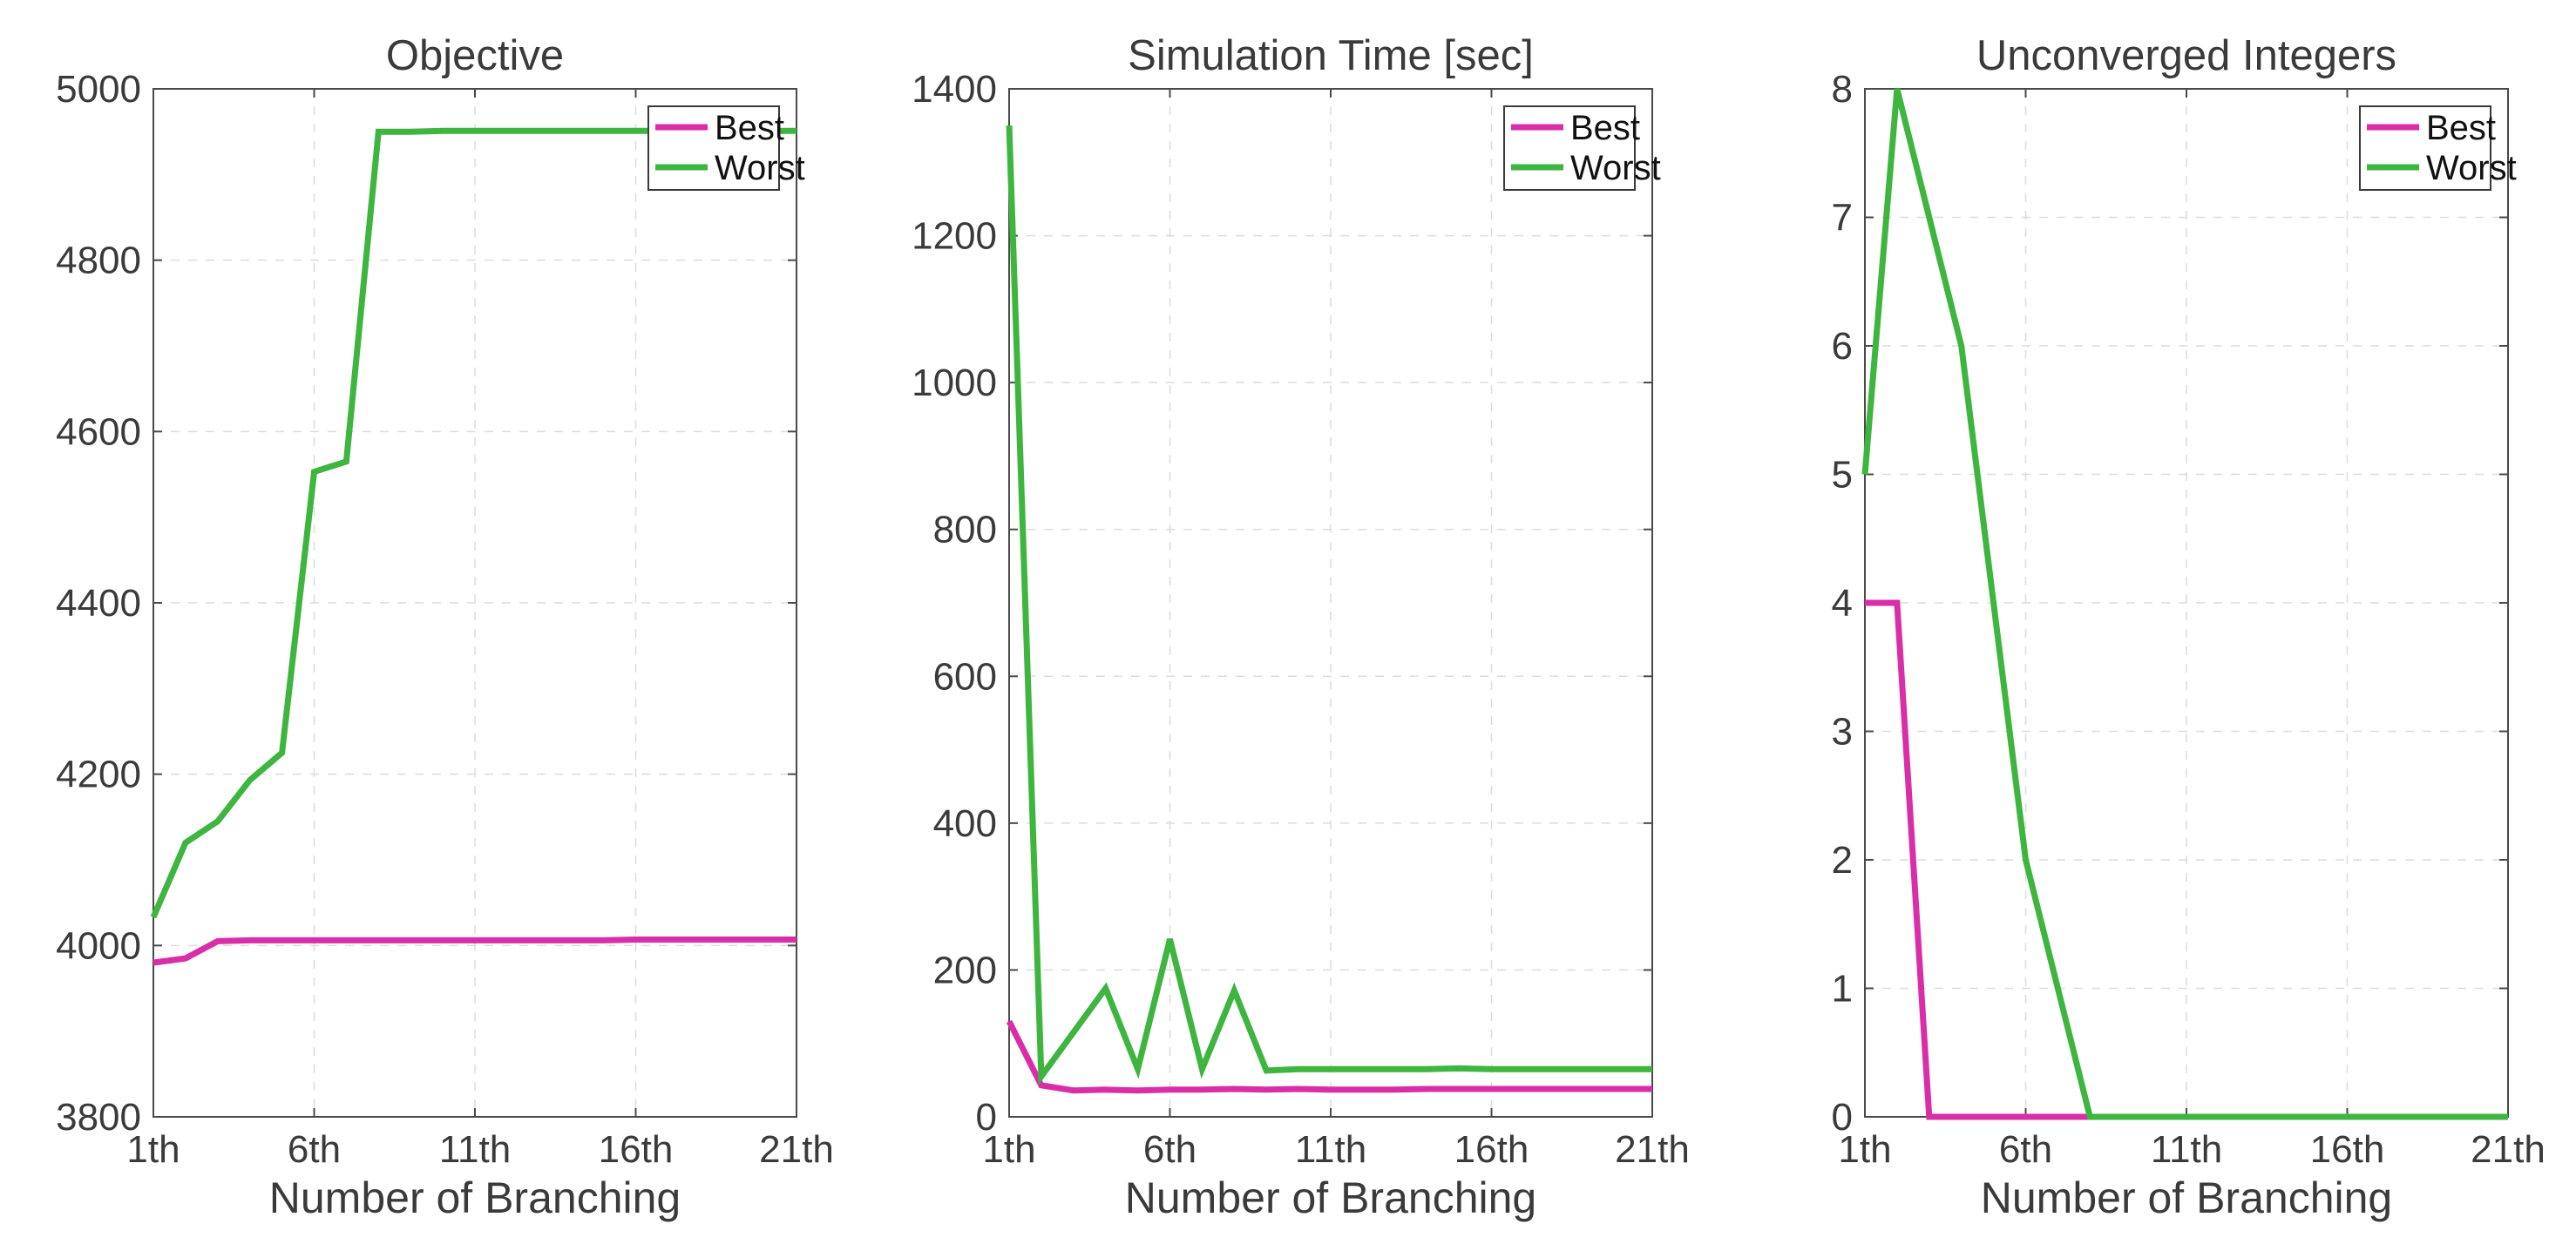 This screenshot has width=2576, height=1251. Describe the element at coordinates (955, 89) in the screenshot. I see `y-tick-label: 1400` at that location.